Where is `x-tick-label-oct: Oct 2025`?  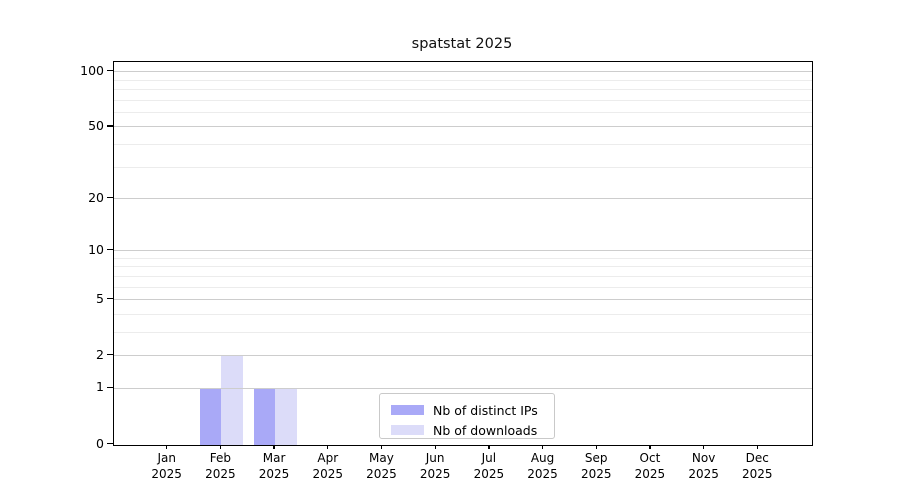
x-tick-label-oct: Oct 2025 is located at coordinates (650, 466).